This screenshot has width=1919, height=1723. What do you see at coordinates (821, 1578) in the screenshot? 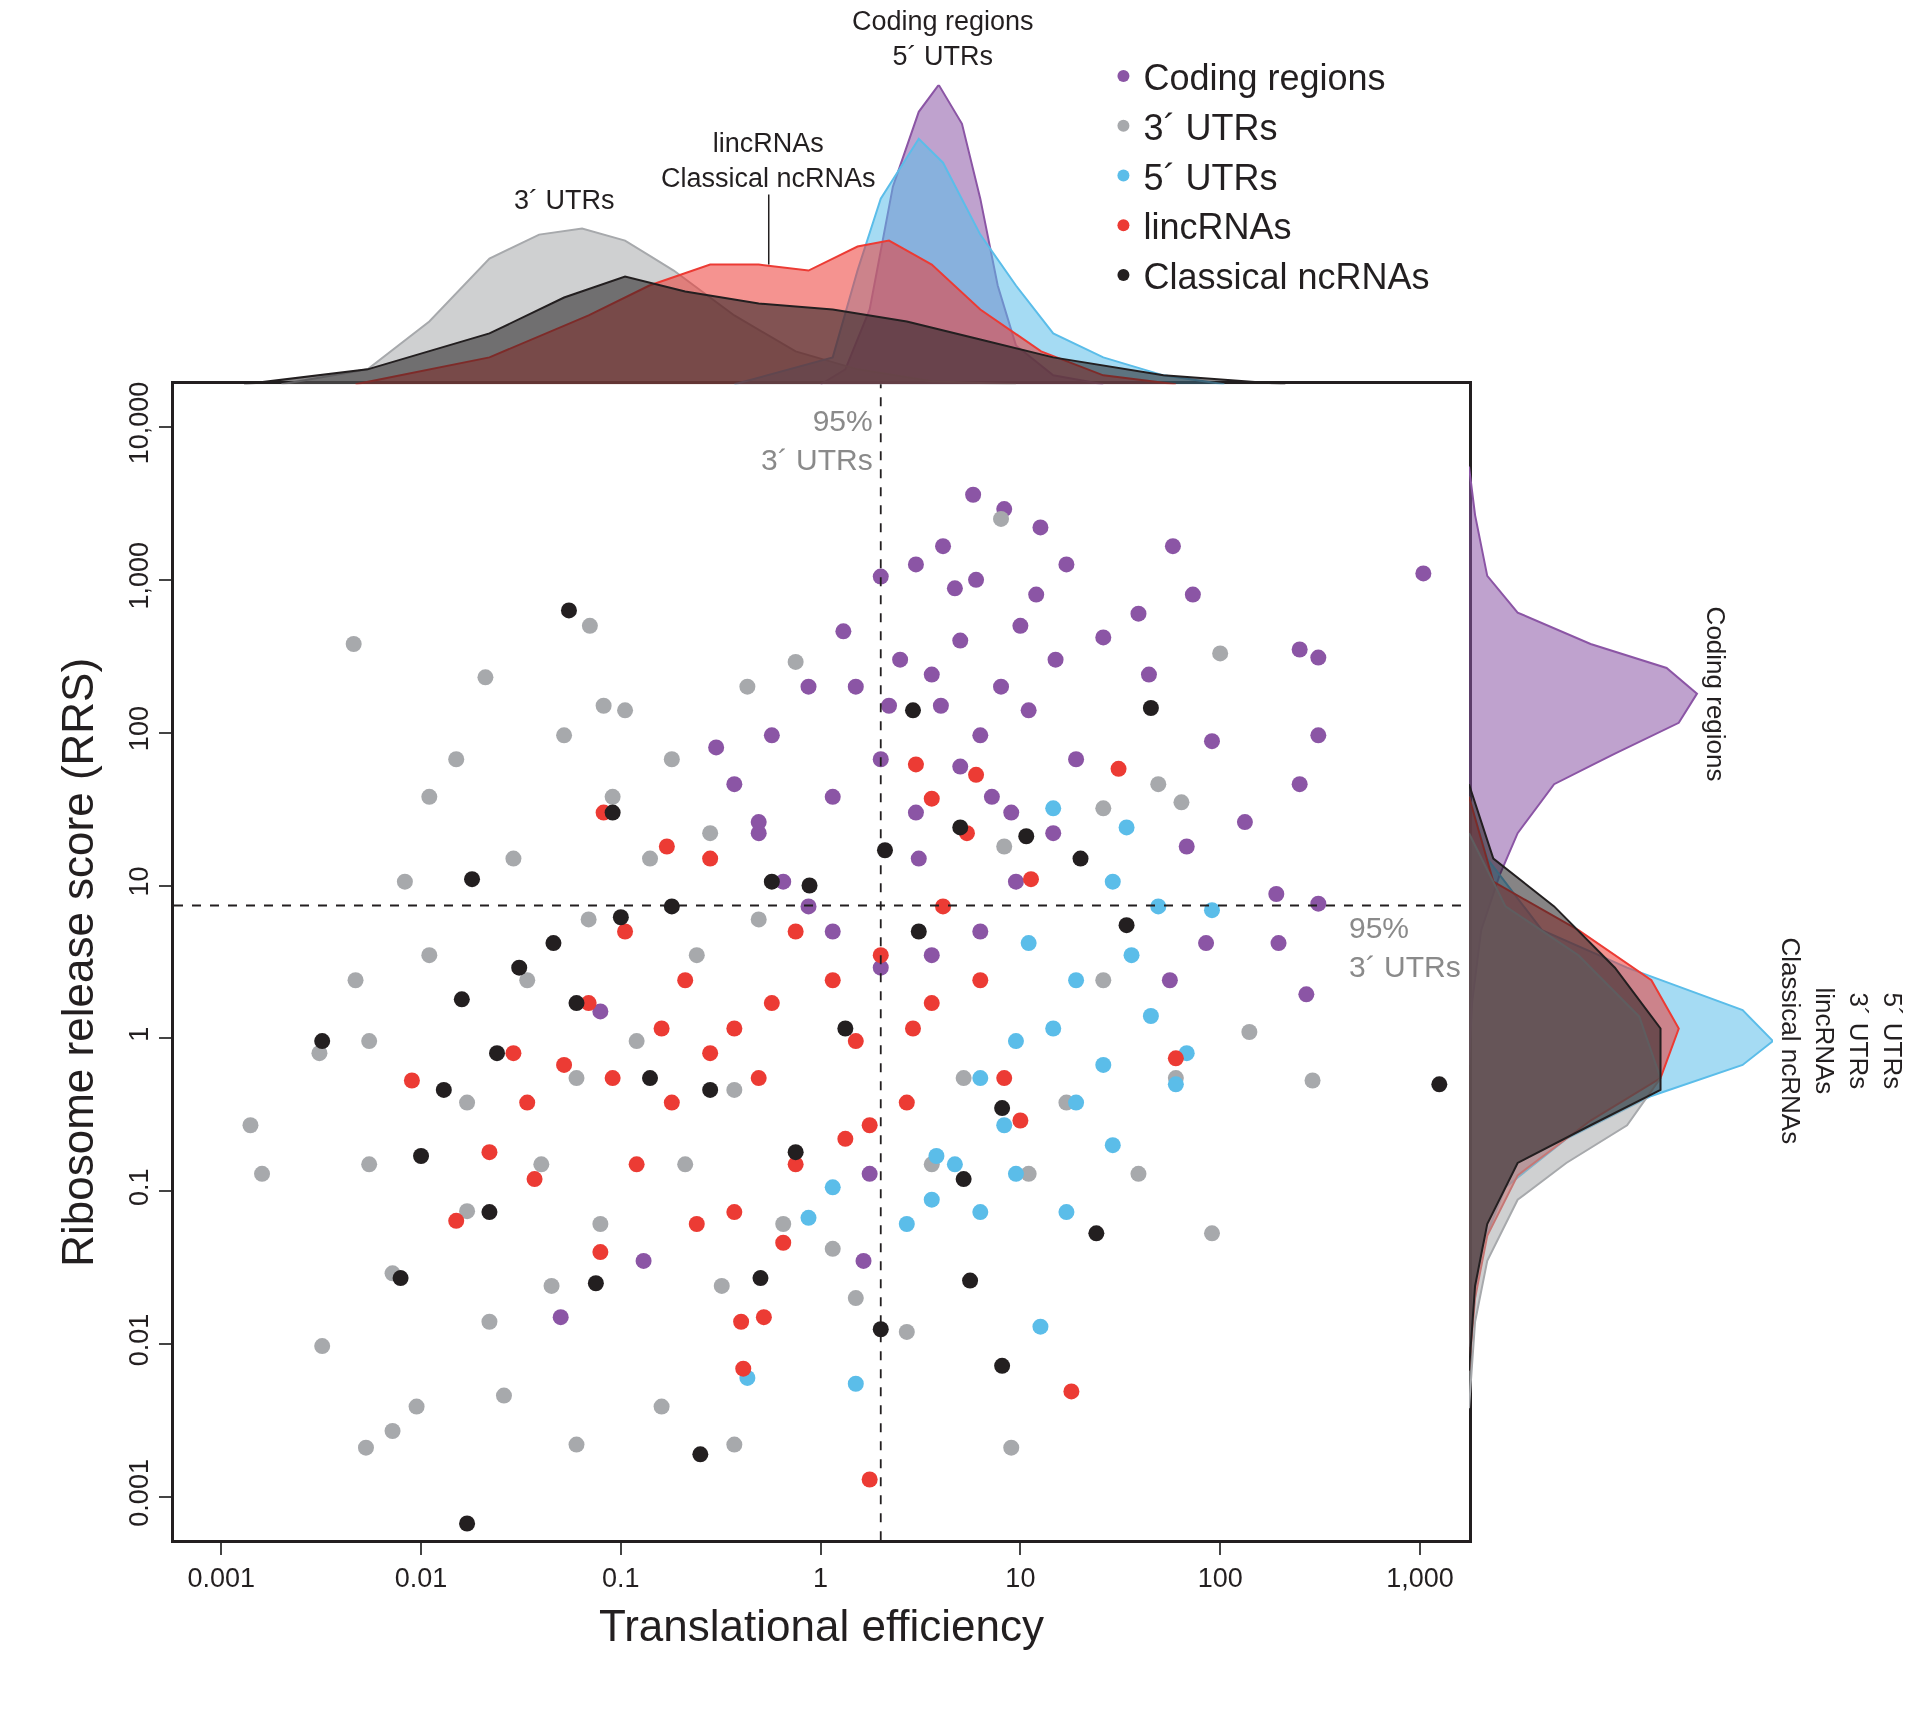
I see `x-tick-label: 1` at bounding box center [821, 1578].